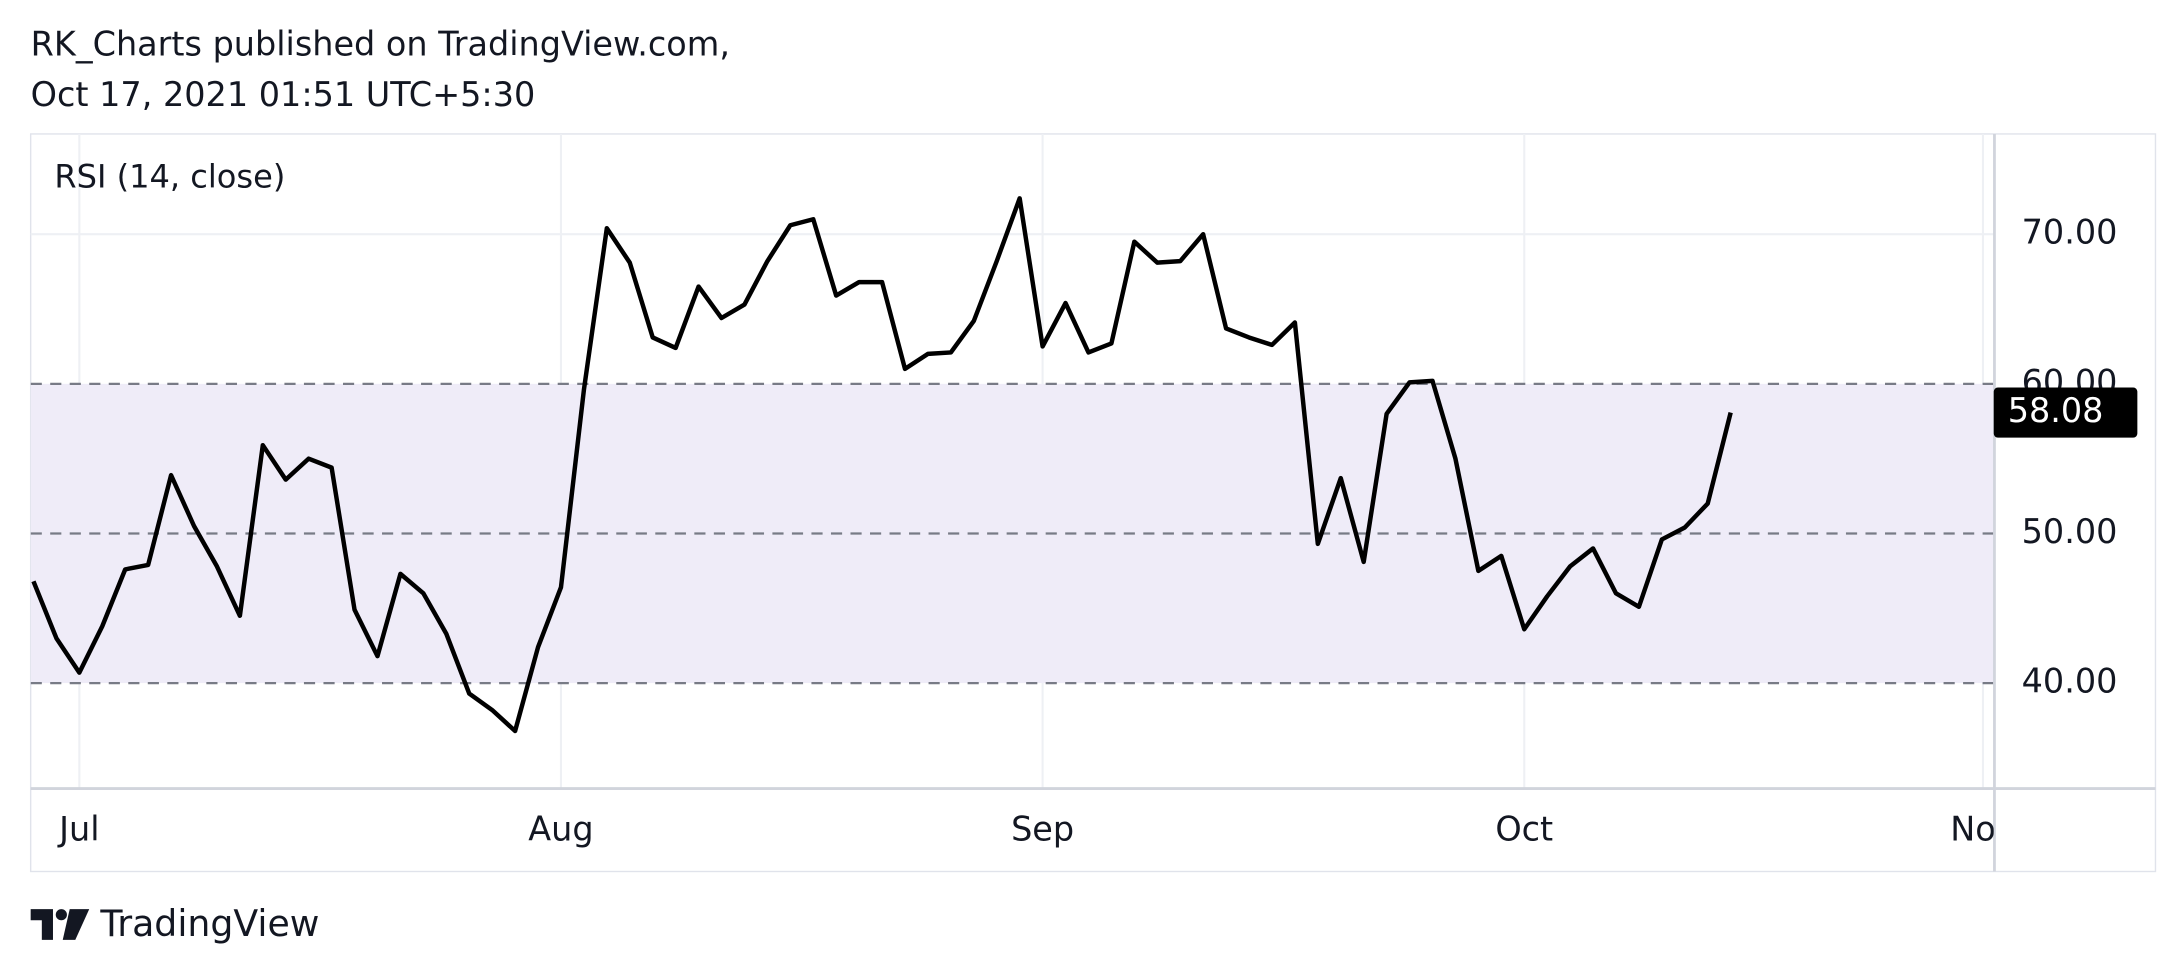 Image resolution: width=2175 pixels, height=972 pixels. I want to click on x-axis: Jul Aug Sep Oct Nov, so click(1036, 829).